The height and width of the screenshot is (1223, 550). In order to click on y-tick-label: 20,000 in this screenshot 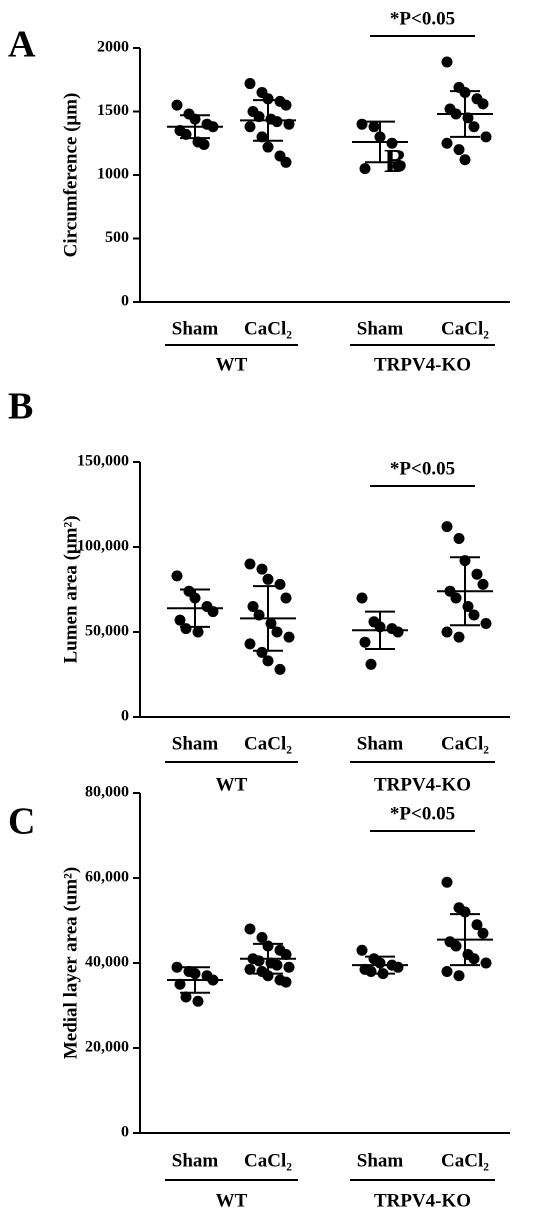, I will do `click(107, 1047)`.